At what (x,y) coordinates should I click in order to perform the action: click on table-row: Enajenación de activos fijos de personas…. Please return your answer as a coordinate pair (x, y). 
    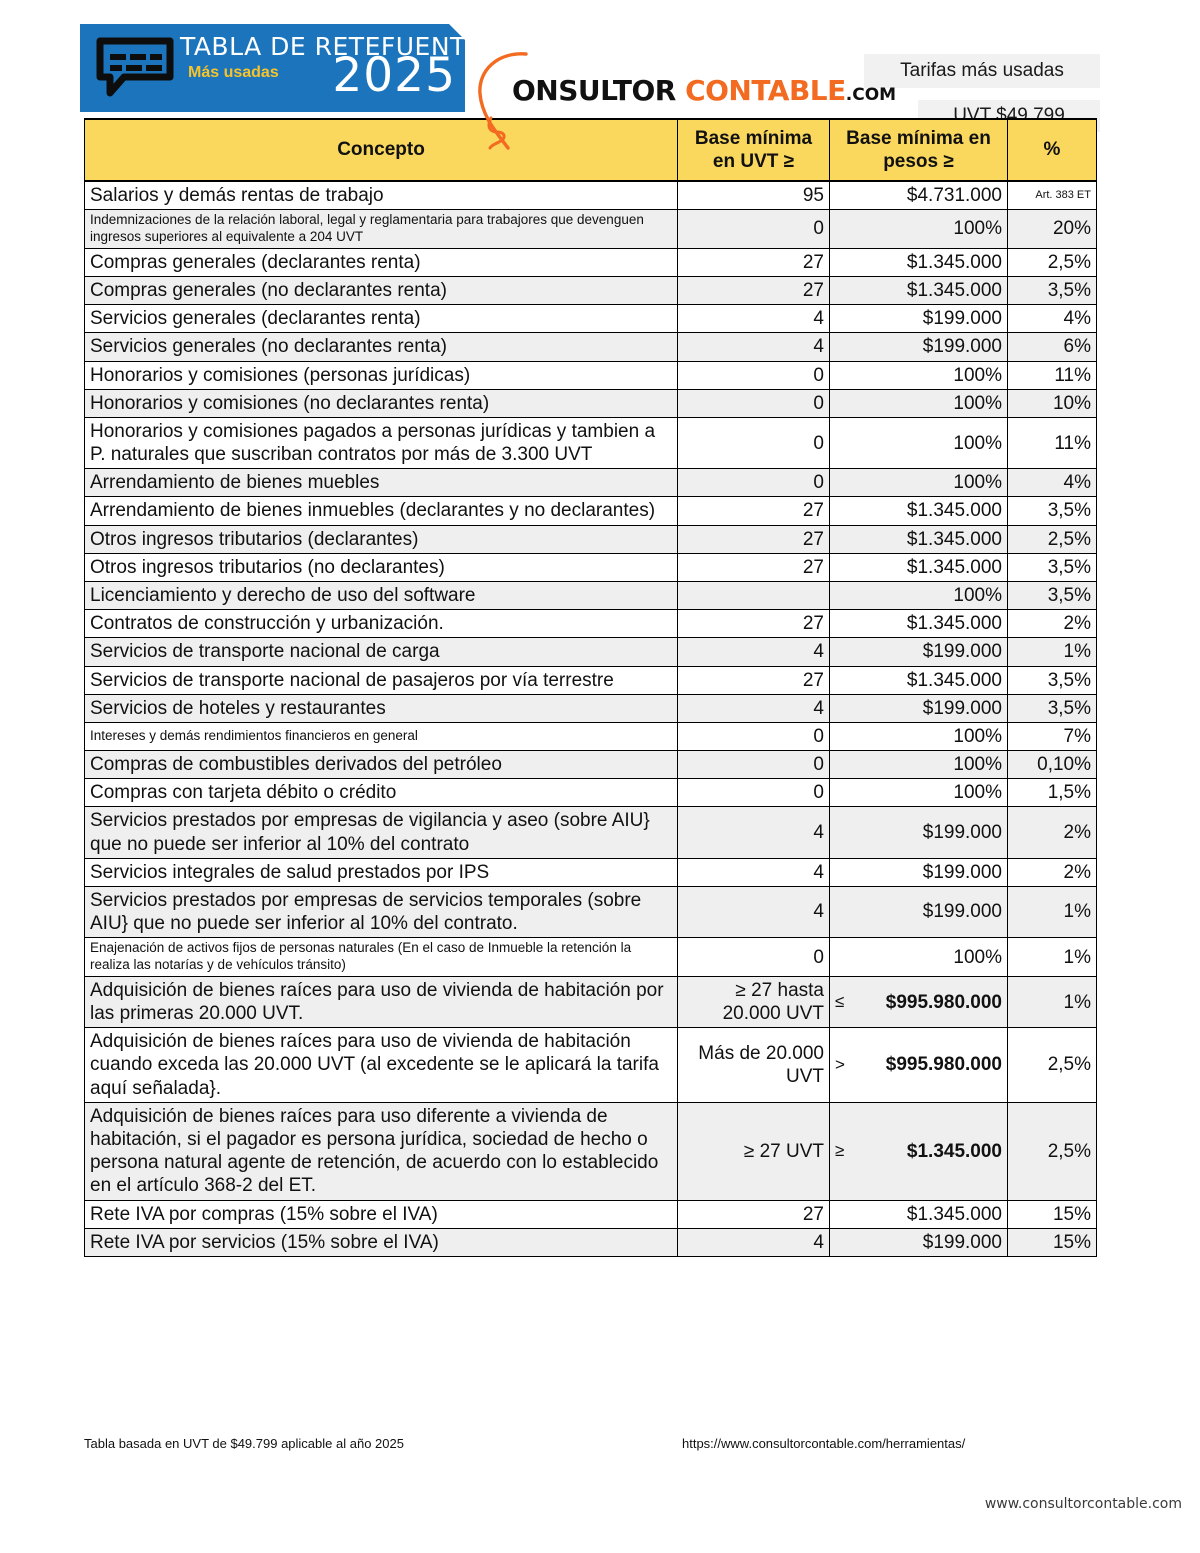
    Looking at the image, I should click on (590, 957).